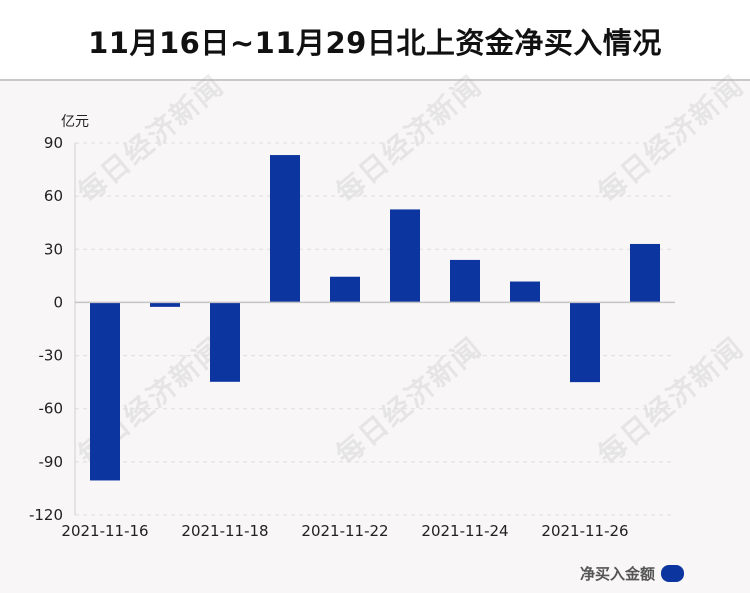 Image resolution: width=750 pixels, height=593 pixels. What do you see at coordinates (104, 531) in the screenshot?
I see `x-tick-label: 2021-11-16` at bounding box center [104, 531].